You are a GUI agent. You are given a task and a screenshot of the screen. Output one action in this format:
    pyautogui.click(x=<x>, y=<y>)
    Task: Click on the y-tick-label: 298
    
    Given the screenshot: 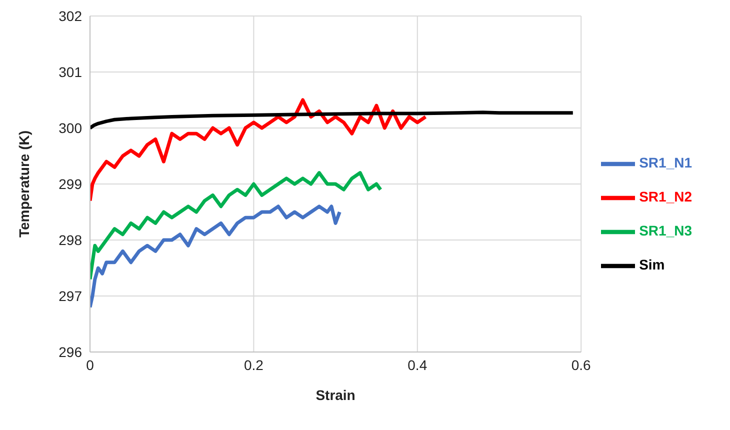 What is the action you would take?
    pyautogui.click(x=70, y=240)
    